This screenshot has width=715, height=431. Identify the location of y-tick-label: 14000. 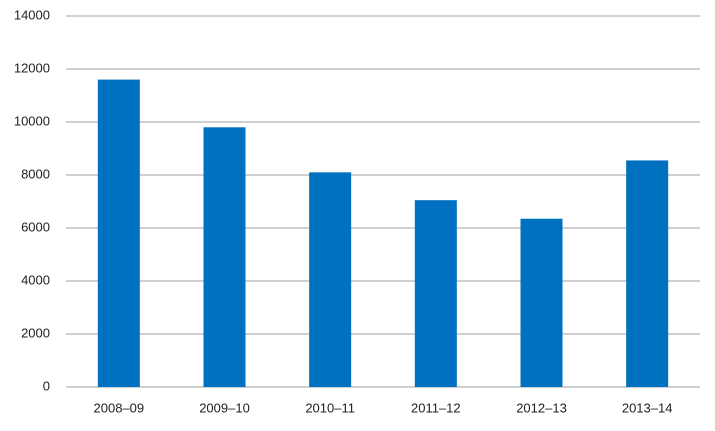
(32, 14).